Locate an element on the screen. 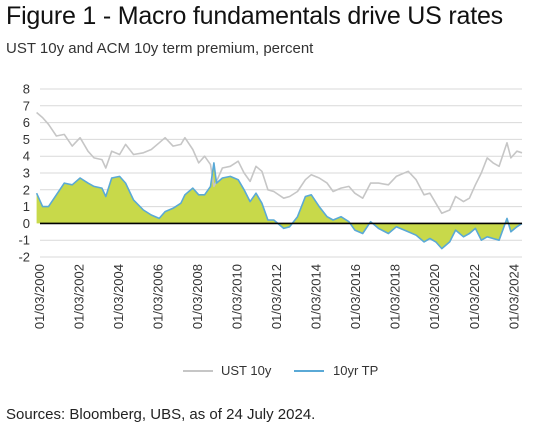 This screenshot has width=552, height=439. x-tick-label: 01/03/2016 is located at coordinates (355, 296).